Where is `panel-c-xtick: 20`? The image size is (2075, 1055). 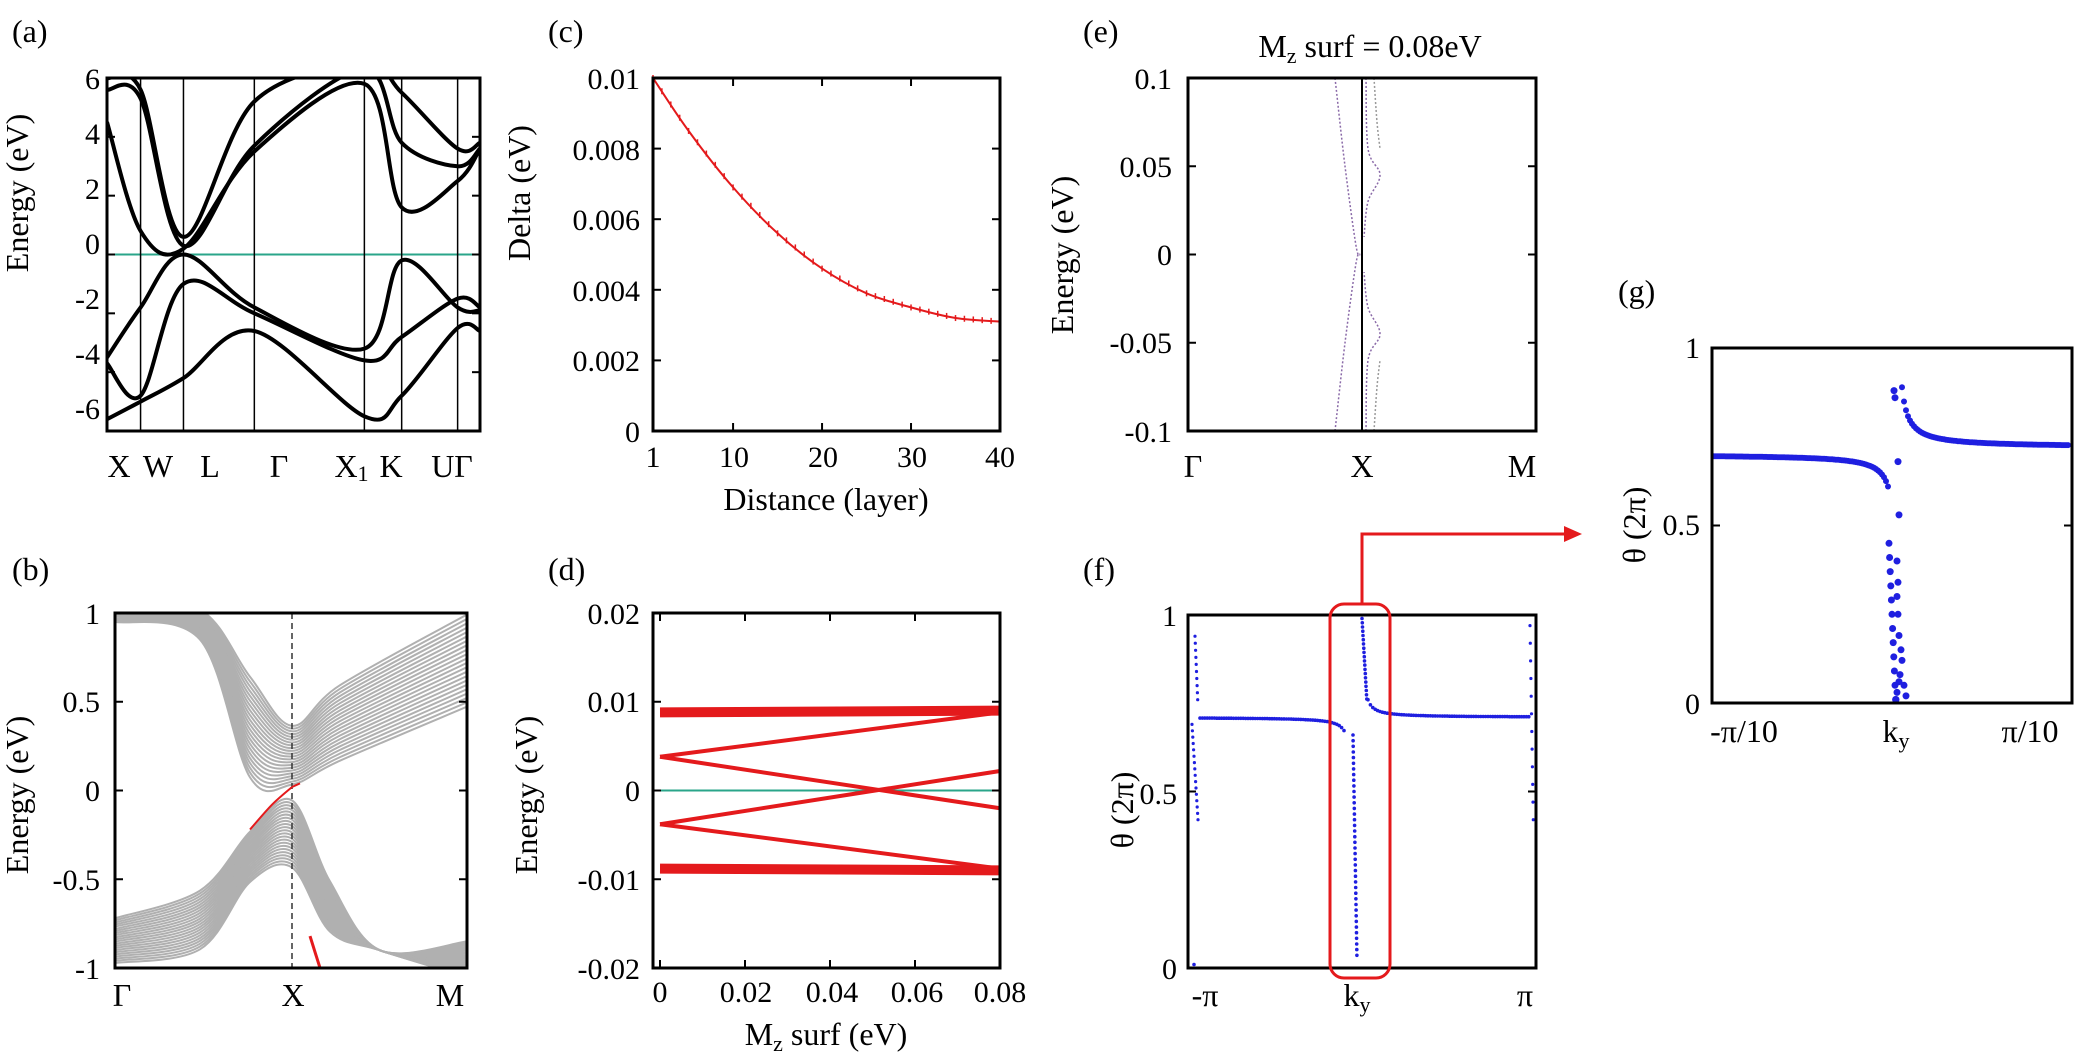 panel-c-xtick: 20 is located at coordinates (823, 457).